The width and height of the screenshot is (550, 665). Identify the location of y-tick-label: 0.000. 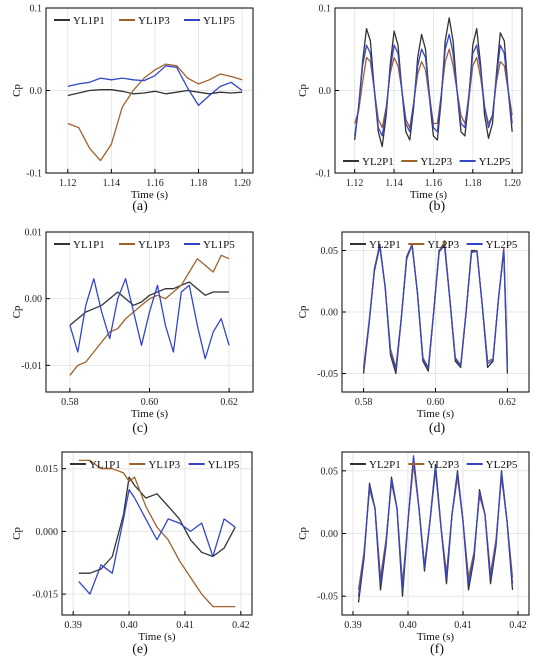
(47, 532).